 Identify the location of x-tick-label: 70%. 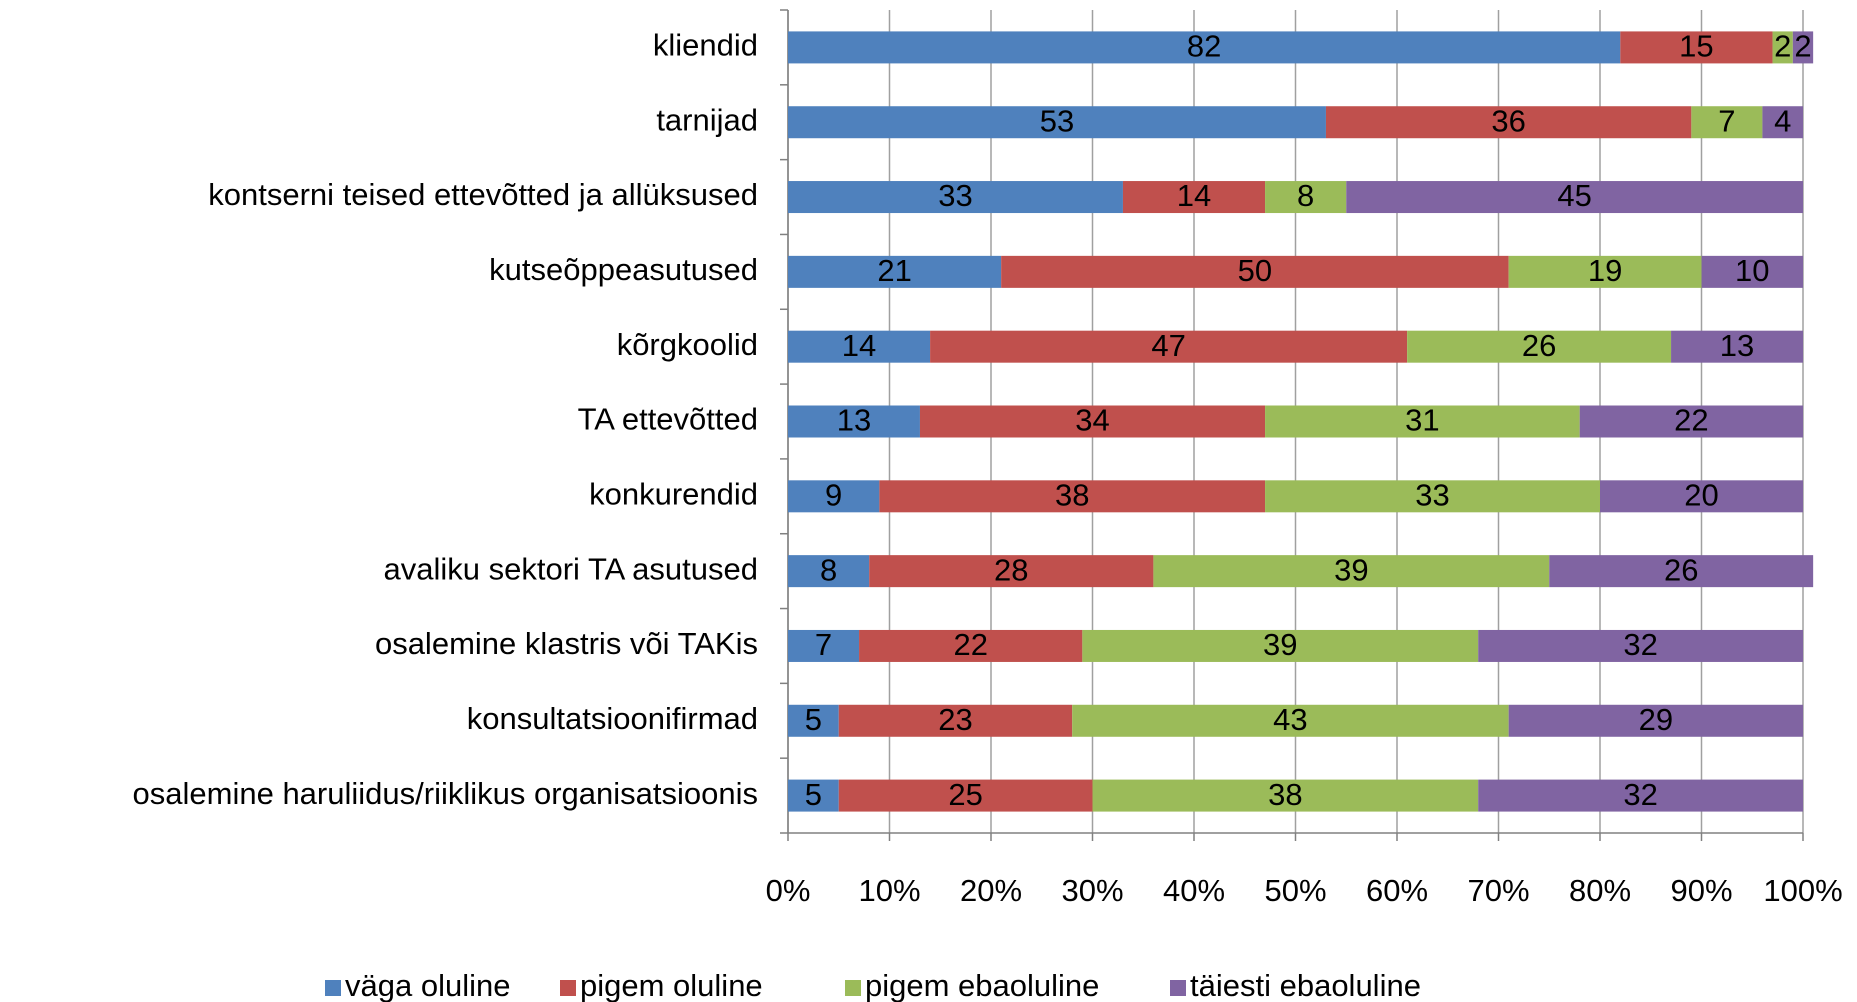
(1498, 890).